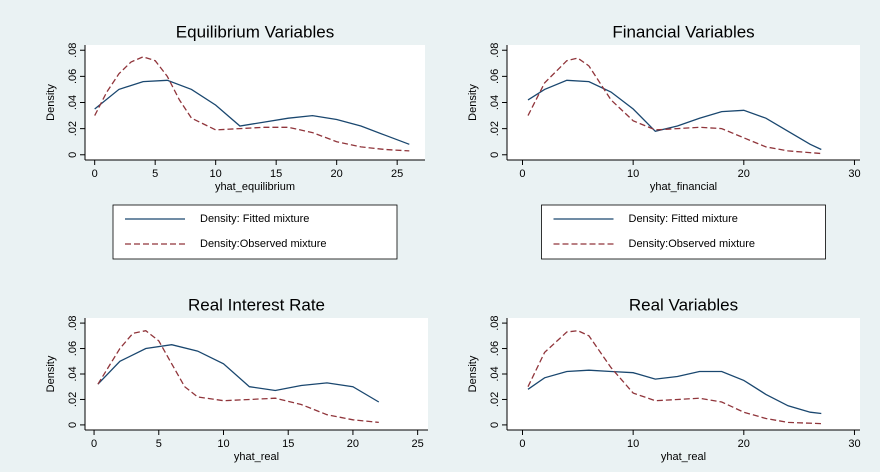  I want to click on chart-title: Real Variables, so click(683, 304).